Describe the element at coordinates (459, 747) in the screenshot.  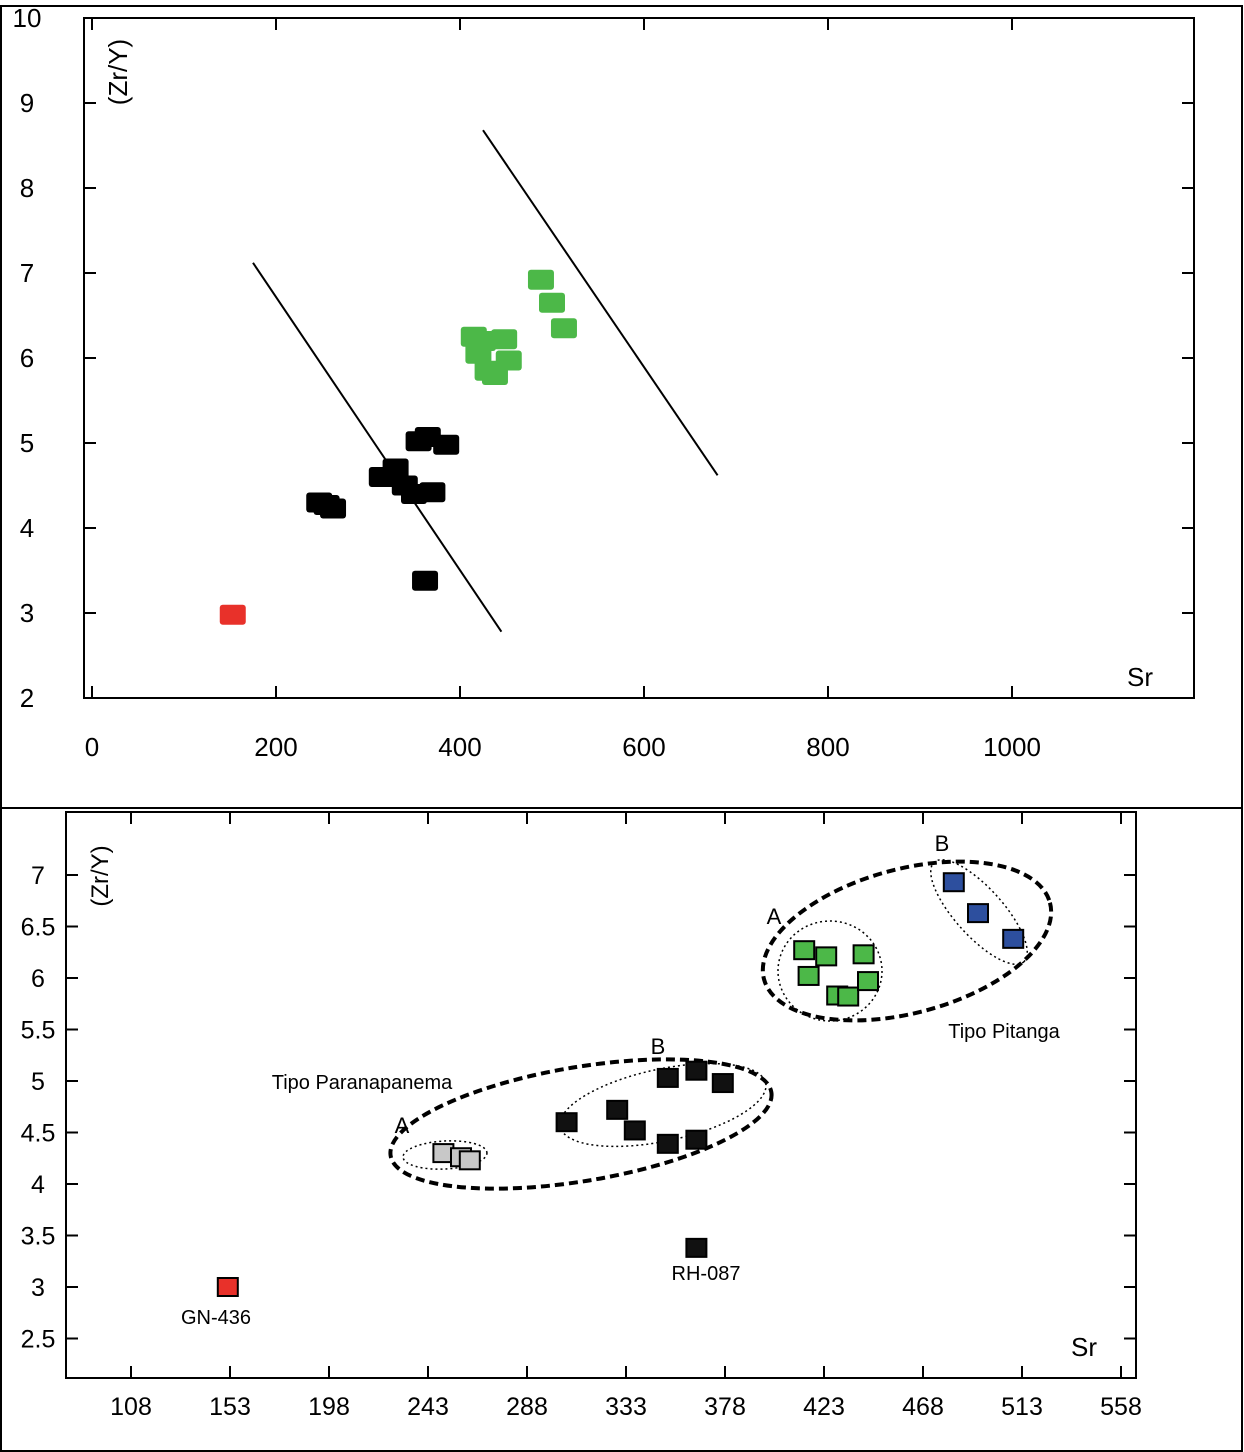
I see `x-tick-label: 400` at that location.